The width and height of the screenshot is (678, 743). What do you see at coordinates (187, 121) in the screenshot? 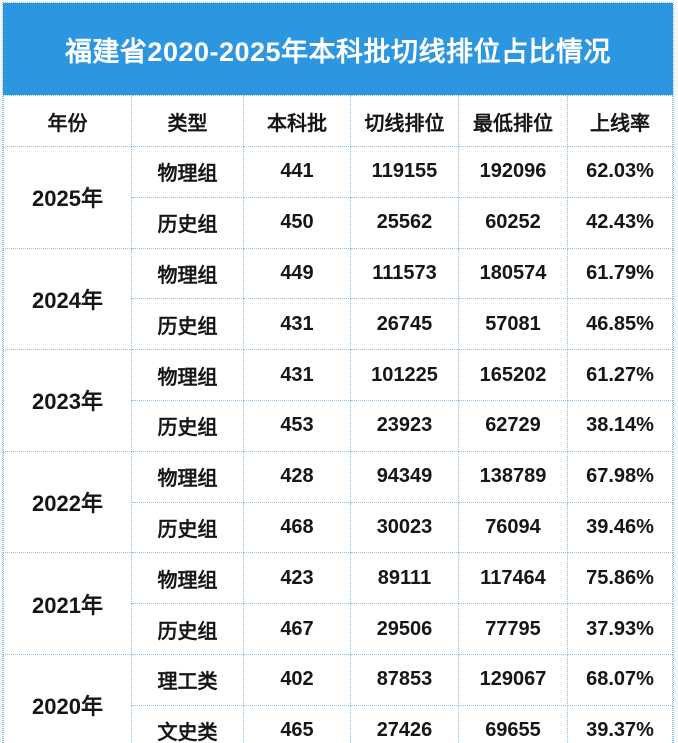
I see `column-header-type: 类型` at bounding box center [187, 121].